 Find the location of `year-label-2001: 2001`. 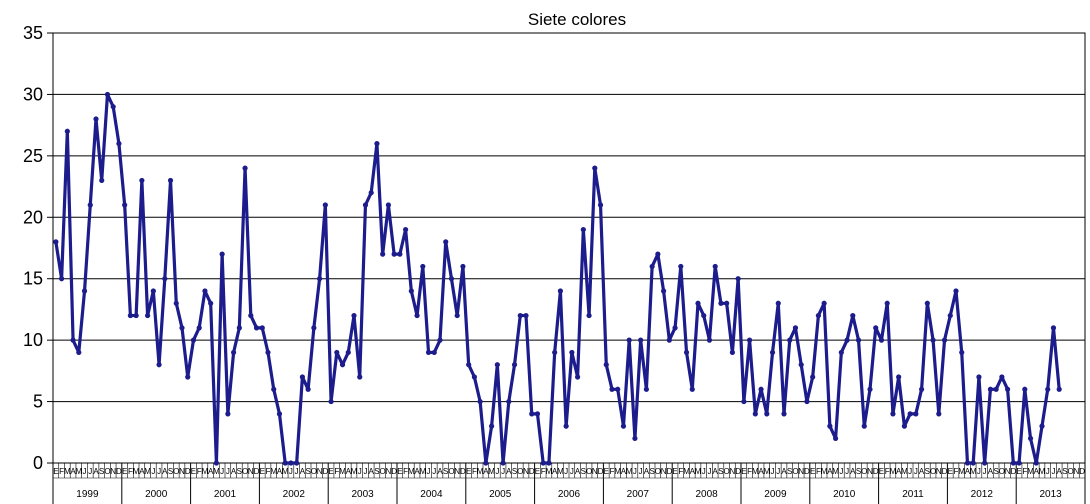

year-label-2001: 2001 is located at coordinates (225, 494).